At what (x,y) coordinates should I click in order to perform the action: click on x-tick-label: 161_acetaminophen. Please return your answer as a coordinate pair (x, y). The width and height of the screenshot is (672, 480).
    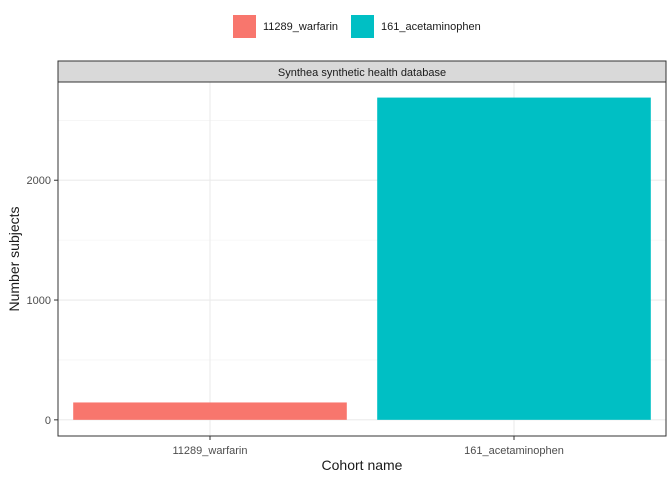
    Looking at the image, I should click on (514, 451).